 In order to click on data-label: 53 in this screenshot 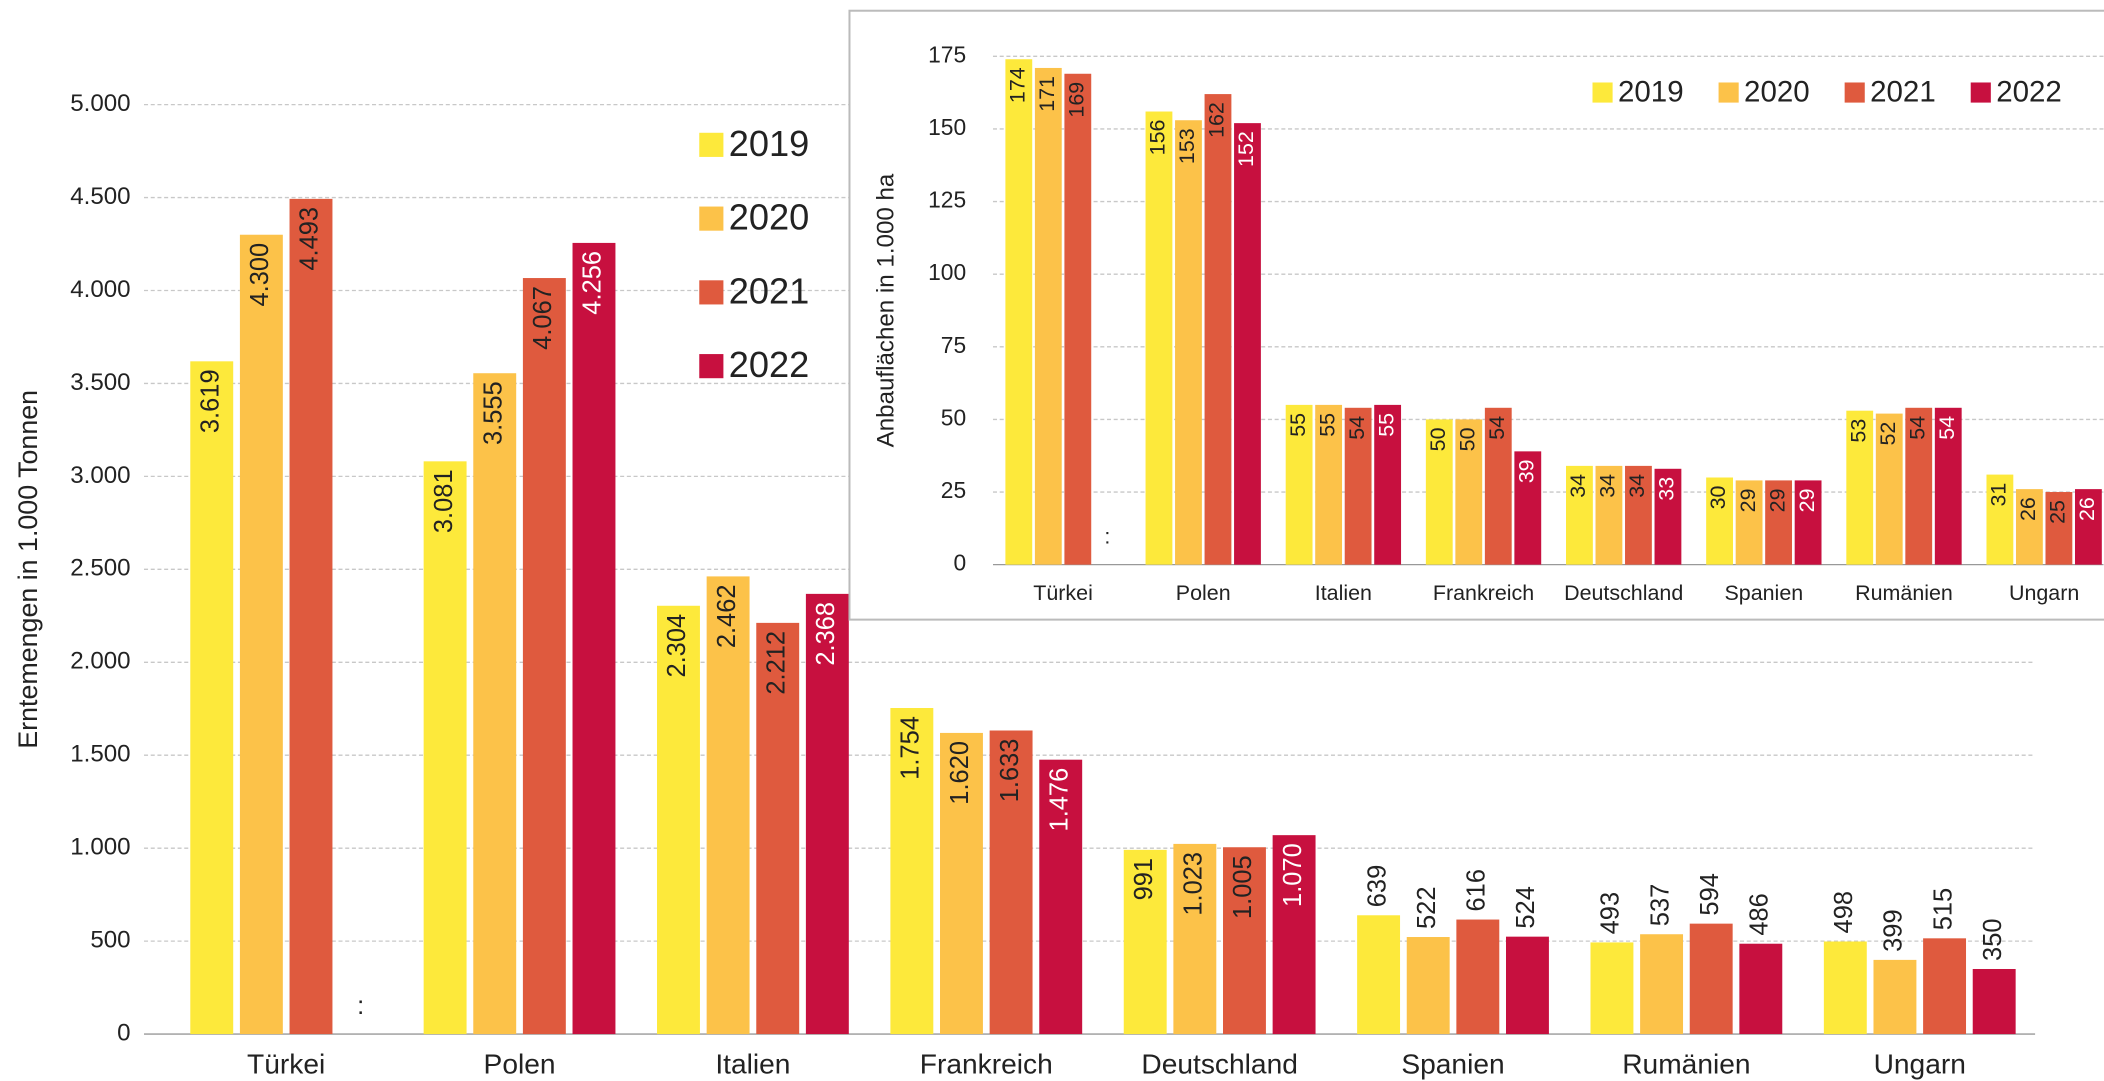, I will do `click(1858, 431)`.